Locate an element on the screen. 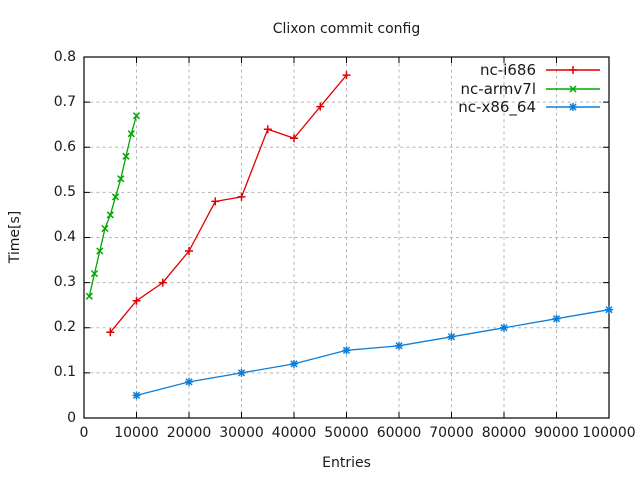 The width and height of the screenshot is (640, 480). legend: nc-i686 nc-armv7l nc-x86_64 is located at coordinates (529, 88).